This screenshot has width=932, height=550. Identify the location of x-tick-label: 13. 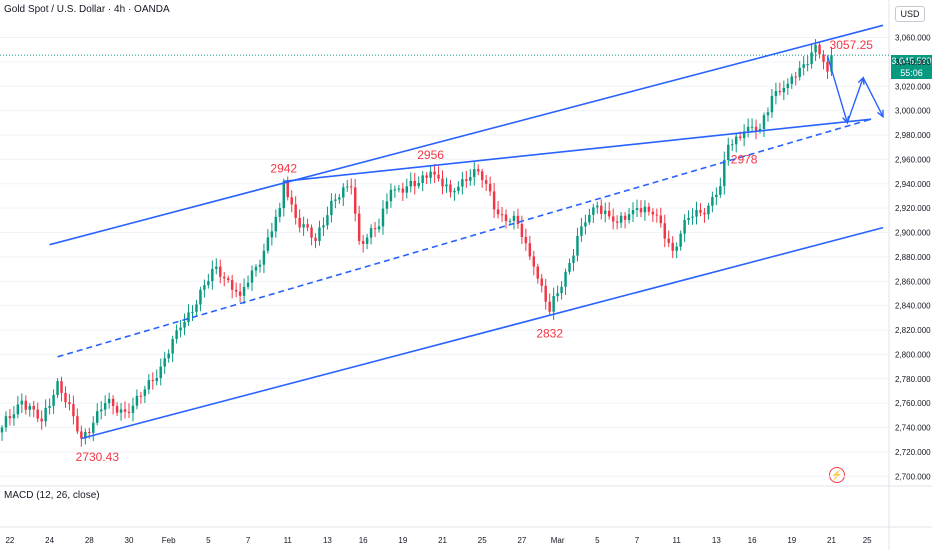
(327, 540).